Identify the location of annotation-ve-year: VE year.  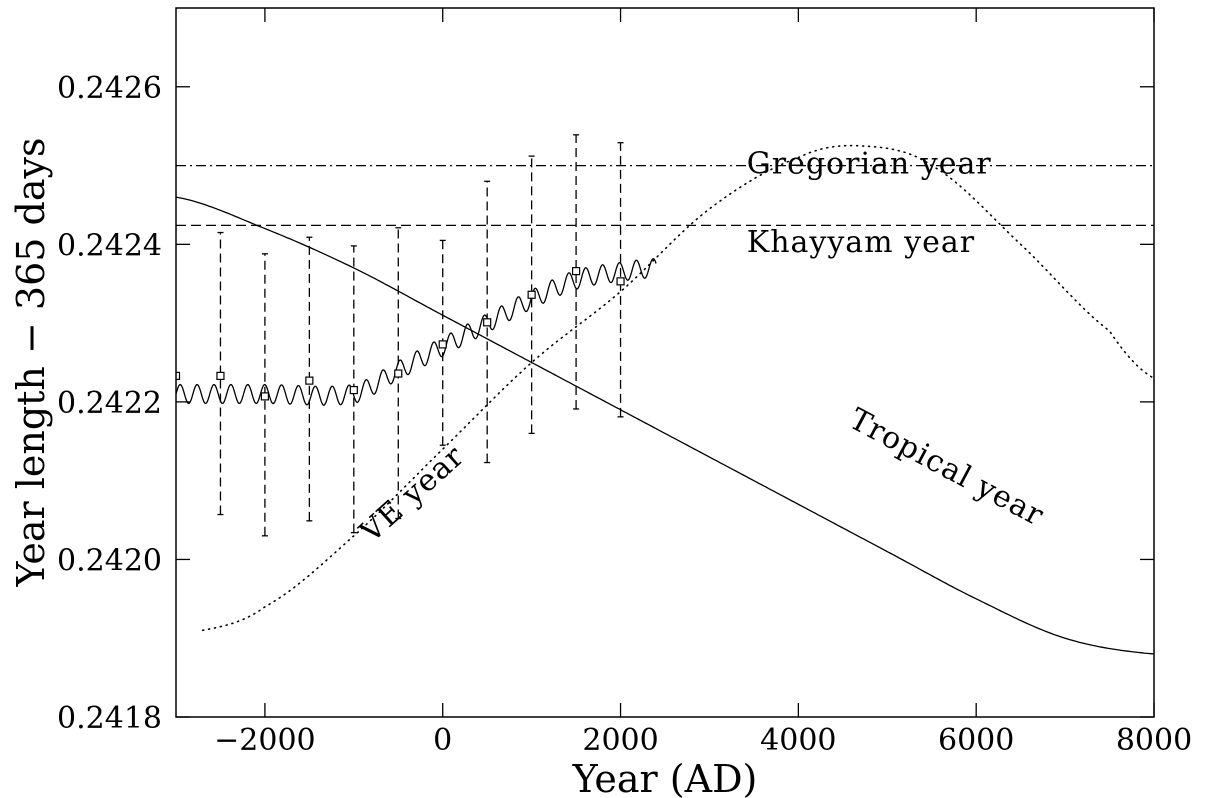
(412, 495).